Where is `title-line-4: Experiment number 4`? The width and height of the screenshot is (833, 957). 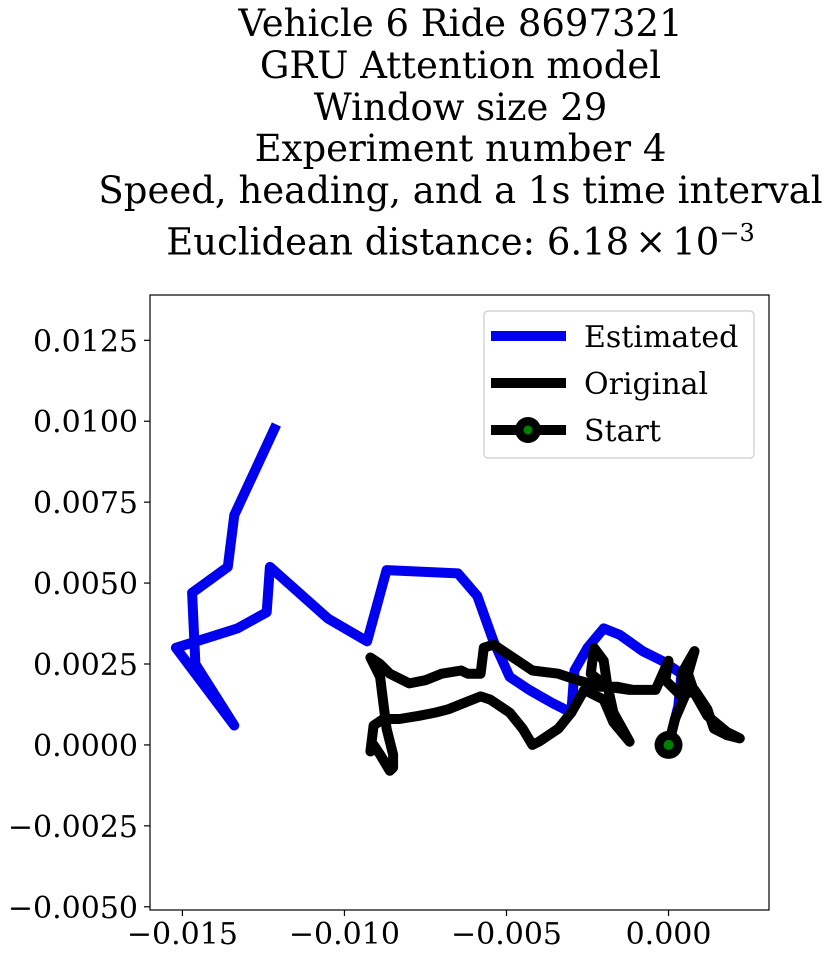 title-line-4: Experiment number 4 is located at coordinates (460, 148).